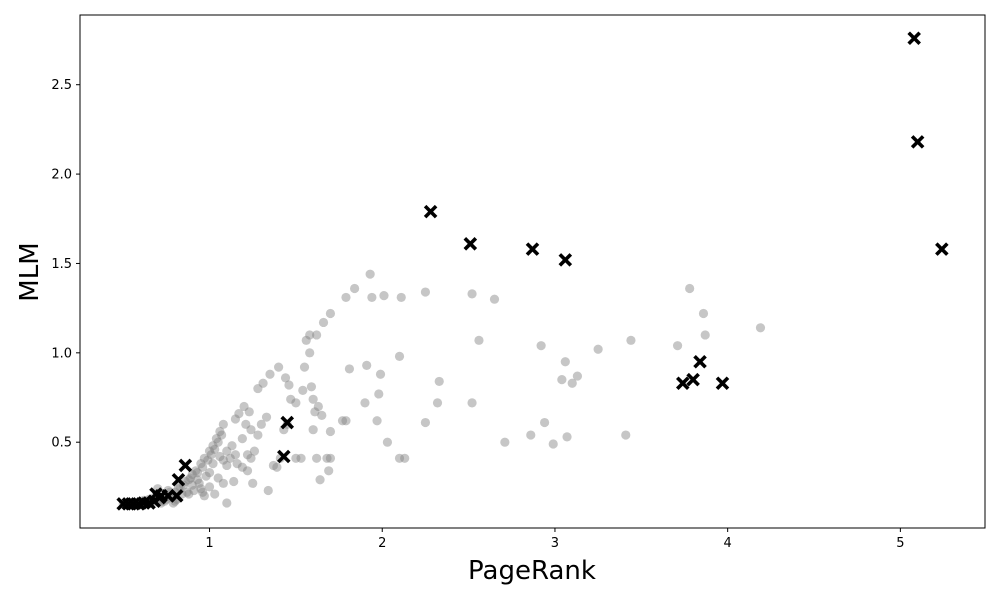  I want to click on x-tick-label: 5, so click(900, 543).